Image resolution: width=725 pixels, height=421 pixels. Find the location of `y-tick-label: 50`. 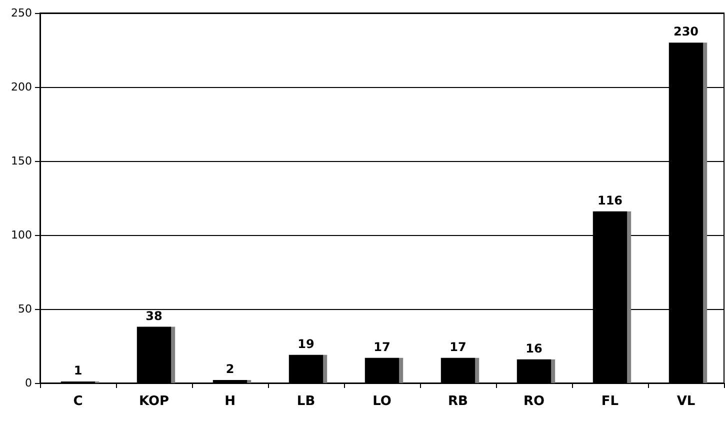

y-tick-label: 50 is located at coordinates (25, 309).